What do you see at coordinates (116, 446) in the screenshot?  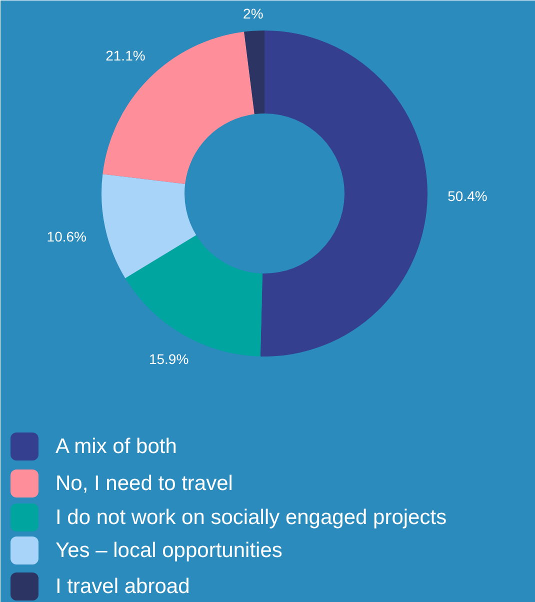 I see `legend-label: A mix of both` at bounding box center [116, 446].